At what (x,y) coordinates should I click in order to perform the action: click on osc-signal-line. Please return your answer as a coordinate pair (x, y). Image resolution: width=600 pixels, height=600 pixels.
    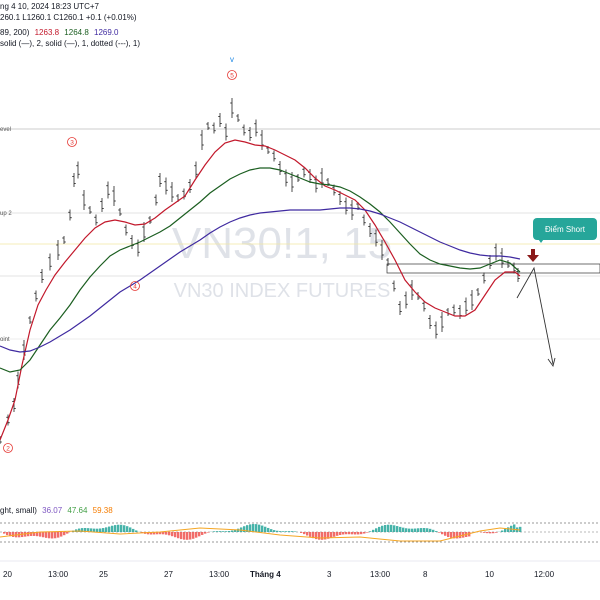
    Looking at the image, I should click on (260, 534).